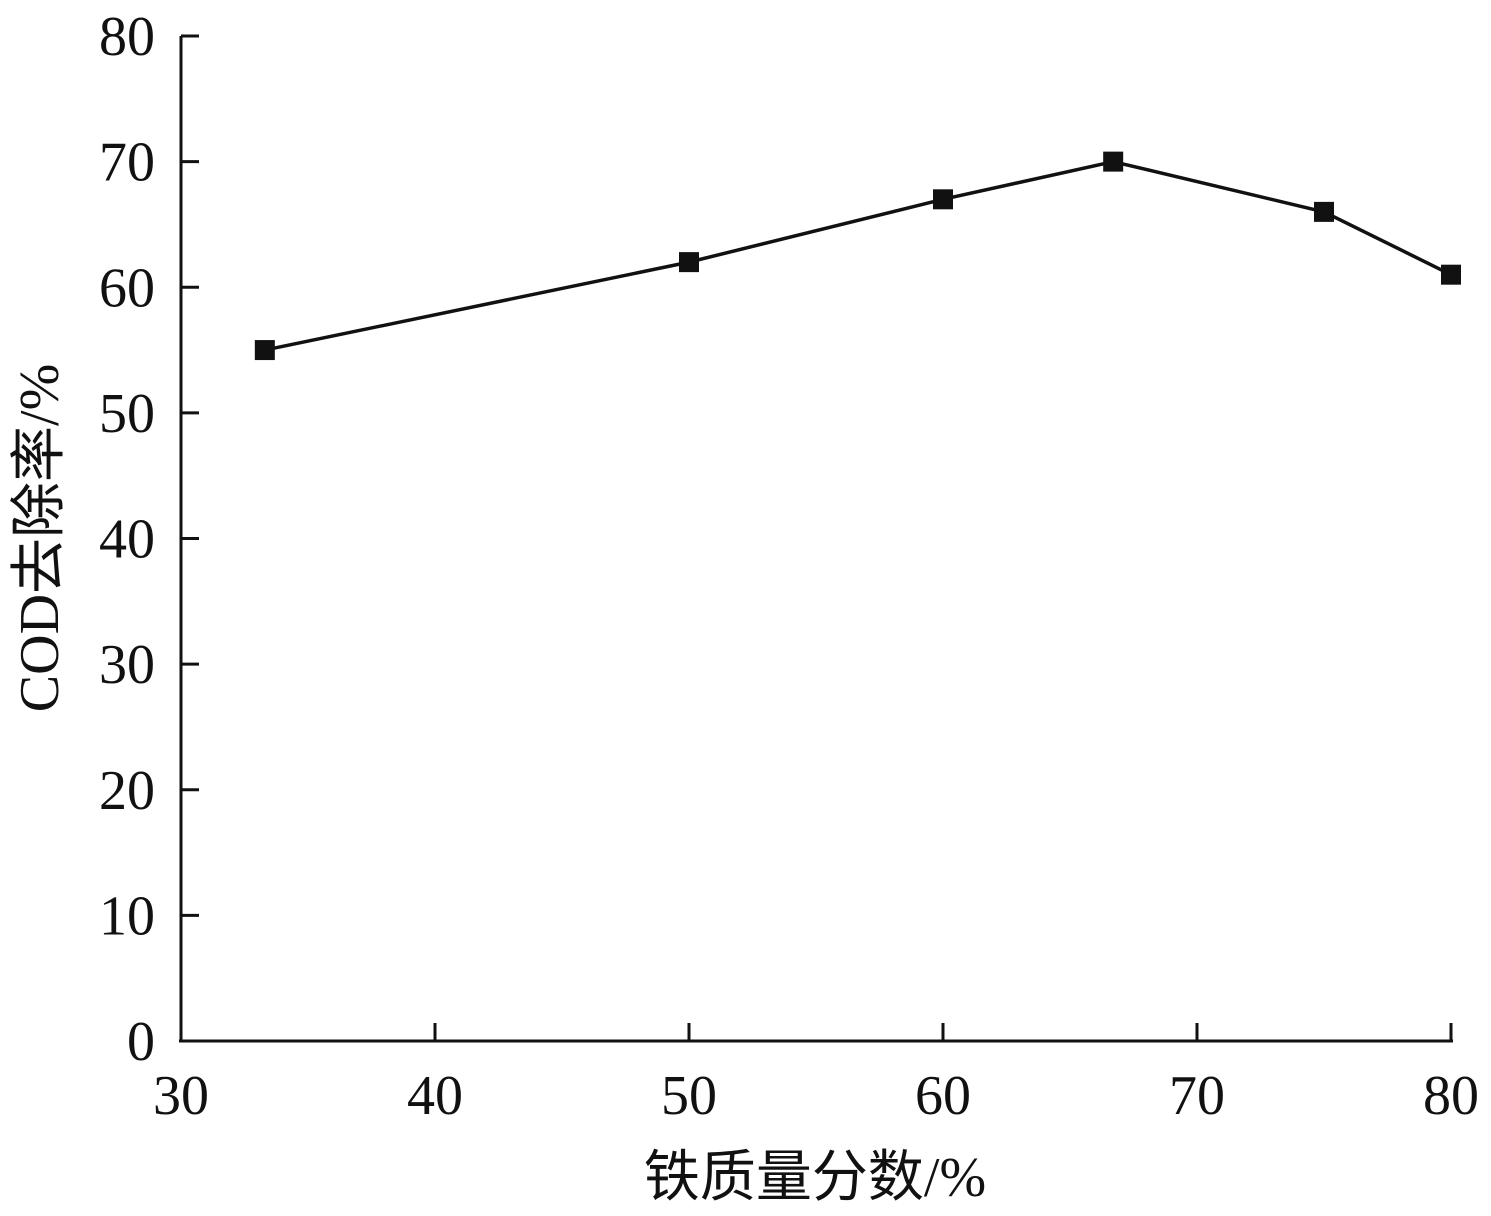  Describe the element at coordinates (127, 163) in the screenshot. I see `y-tick-label-70: 70` at that location.